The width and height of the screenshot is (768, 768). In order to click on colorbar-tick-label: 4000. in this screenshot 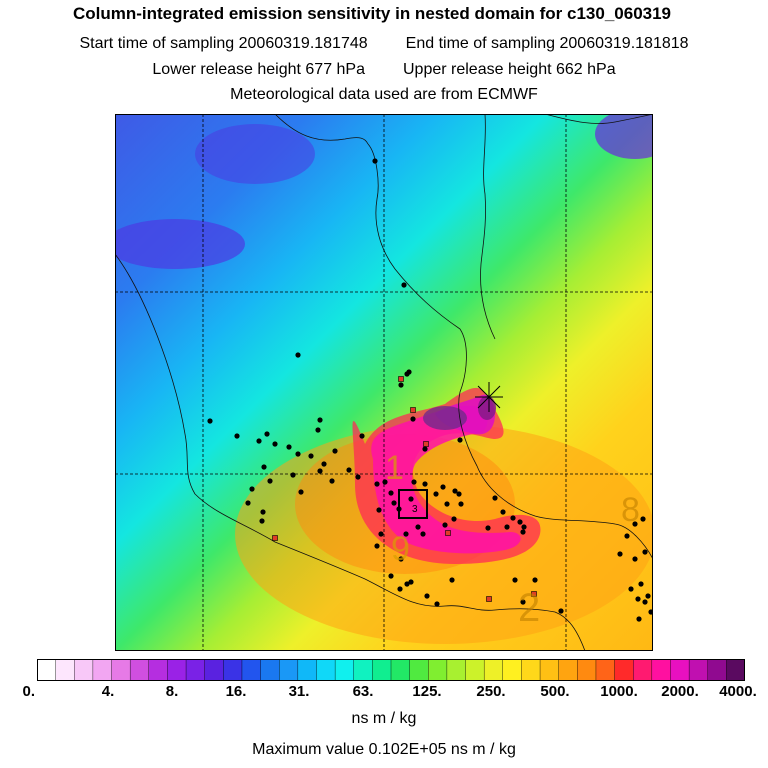, I will do `click(738, 691)`.